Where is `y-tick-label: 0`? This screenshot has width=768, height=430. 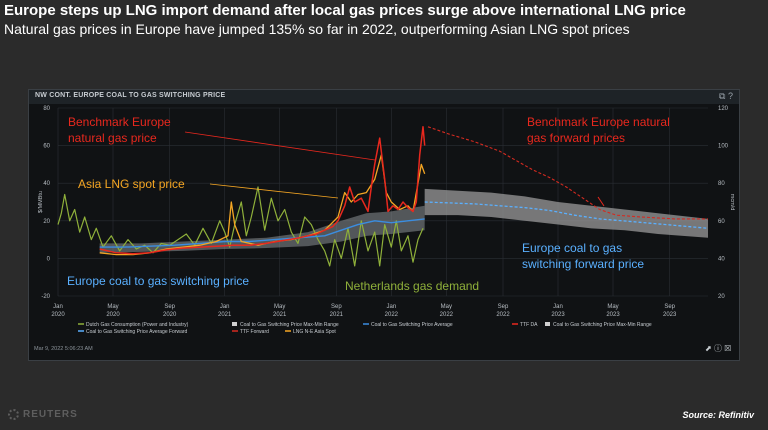
y-tick-label: 0 is located at coordinates (49, 259).